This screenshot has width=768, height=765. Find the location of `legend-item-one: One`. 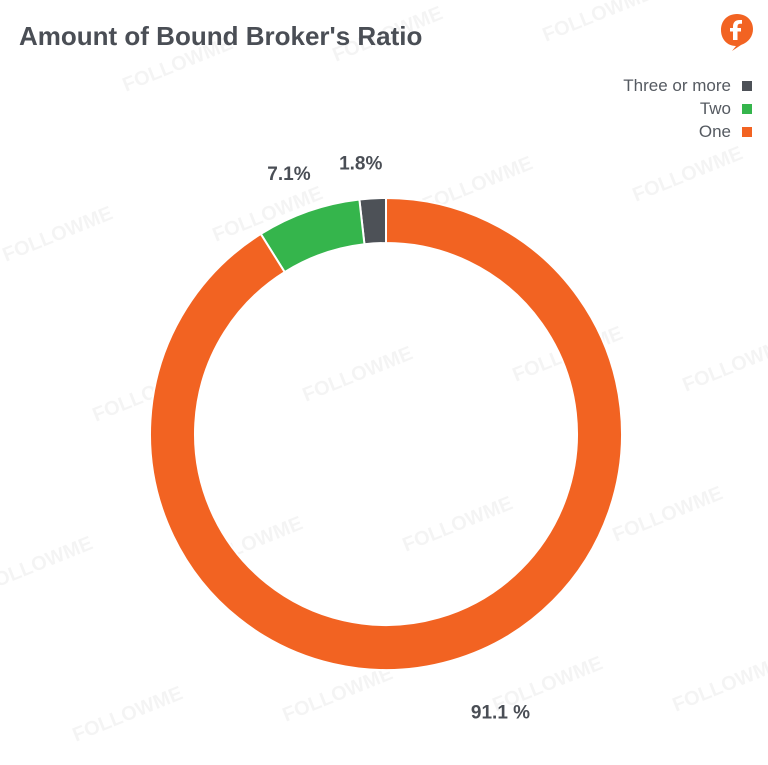

legend-item-one: One is located at coordinates (725, 132).